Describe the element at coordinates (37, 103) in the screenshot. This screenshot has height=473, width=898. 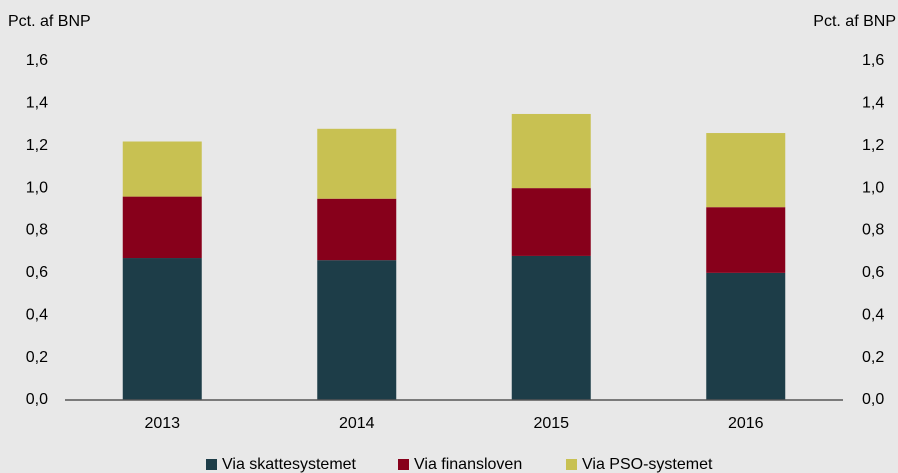
I see `y-tick-label: 1,4` at that location.